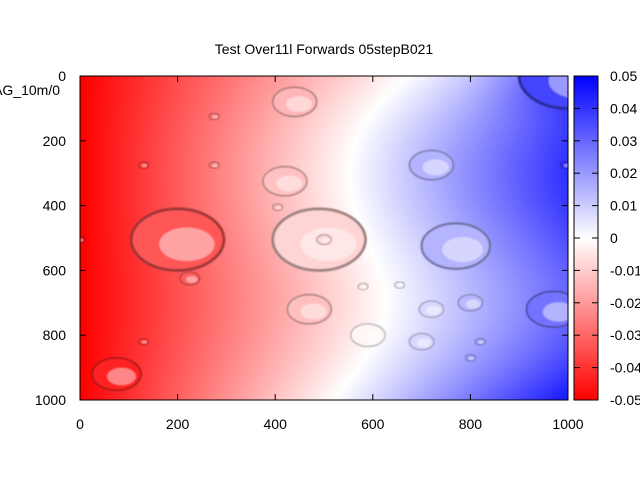  I want to click on x-tick-label: 800, so click(471, 424).